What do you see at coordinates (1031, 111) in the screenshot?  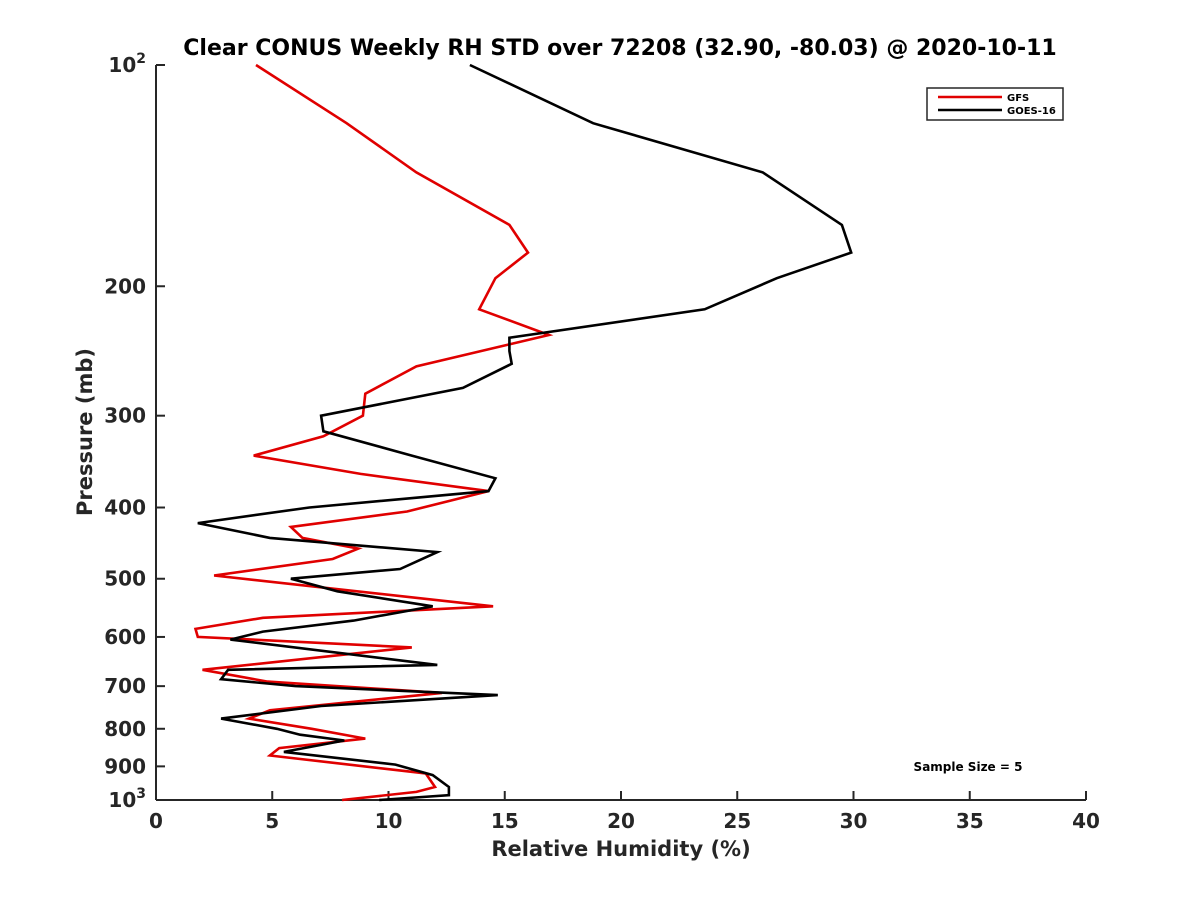 I see `legend-label-goes16: GOES-16` at bounding box center [1031, 111].